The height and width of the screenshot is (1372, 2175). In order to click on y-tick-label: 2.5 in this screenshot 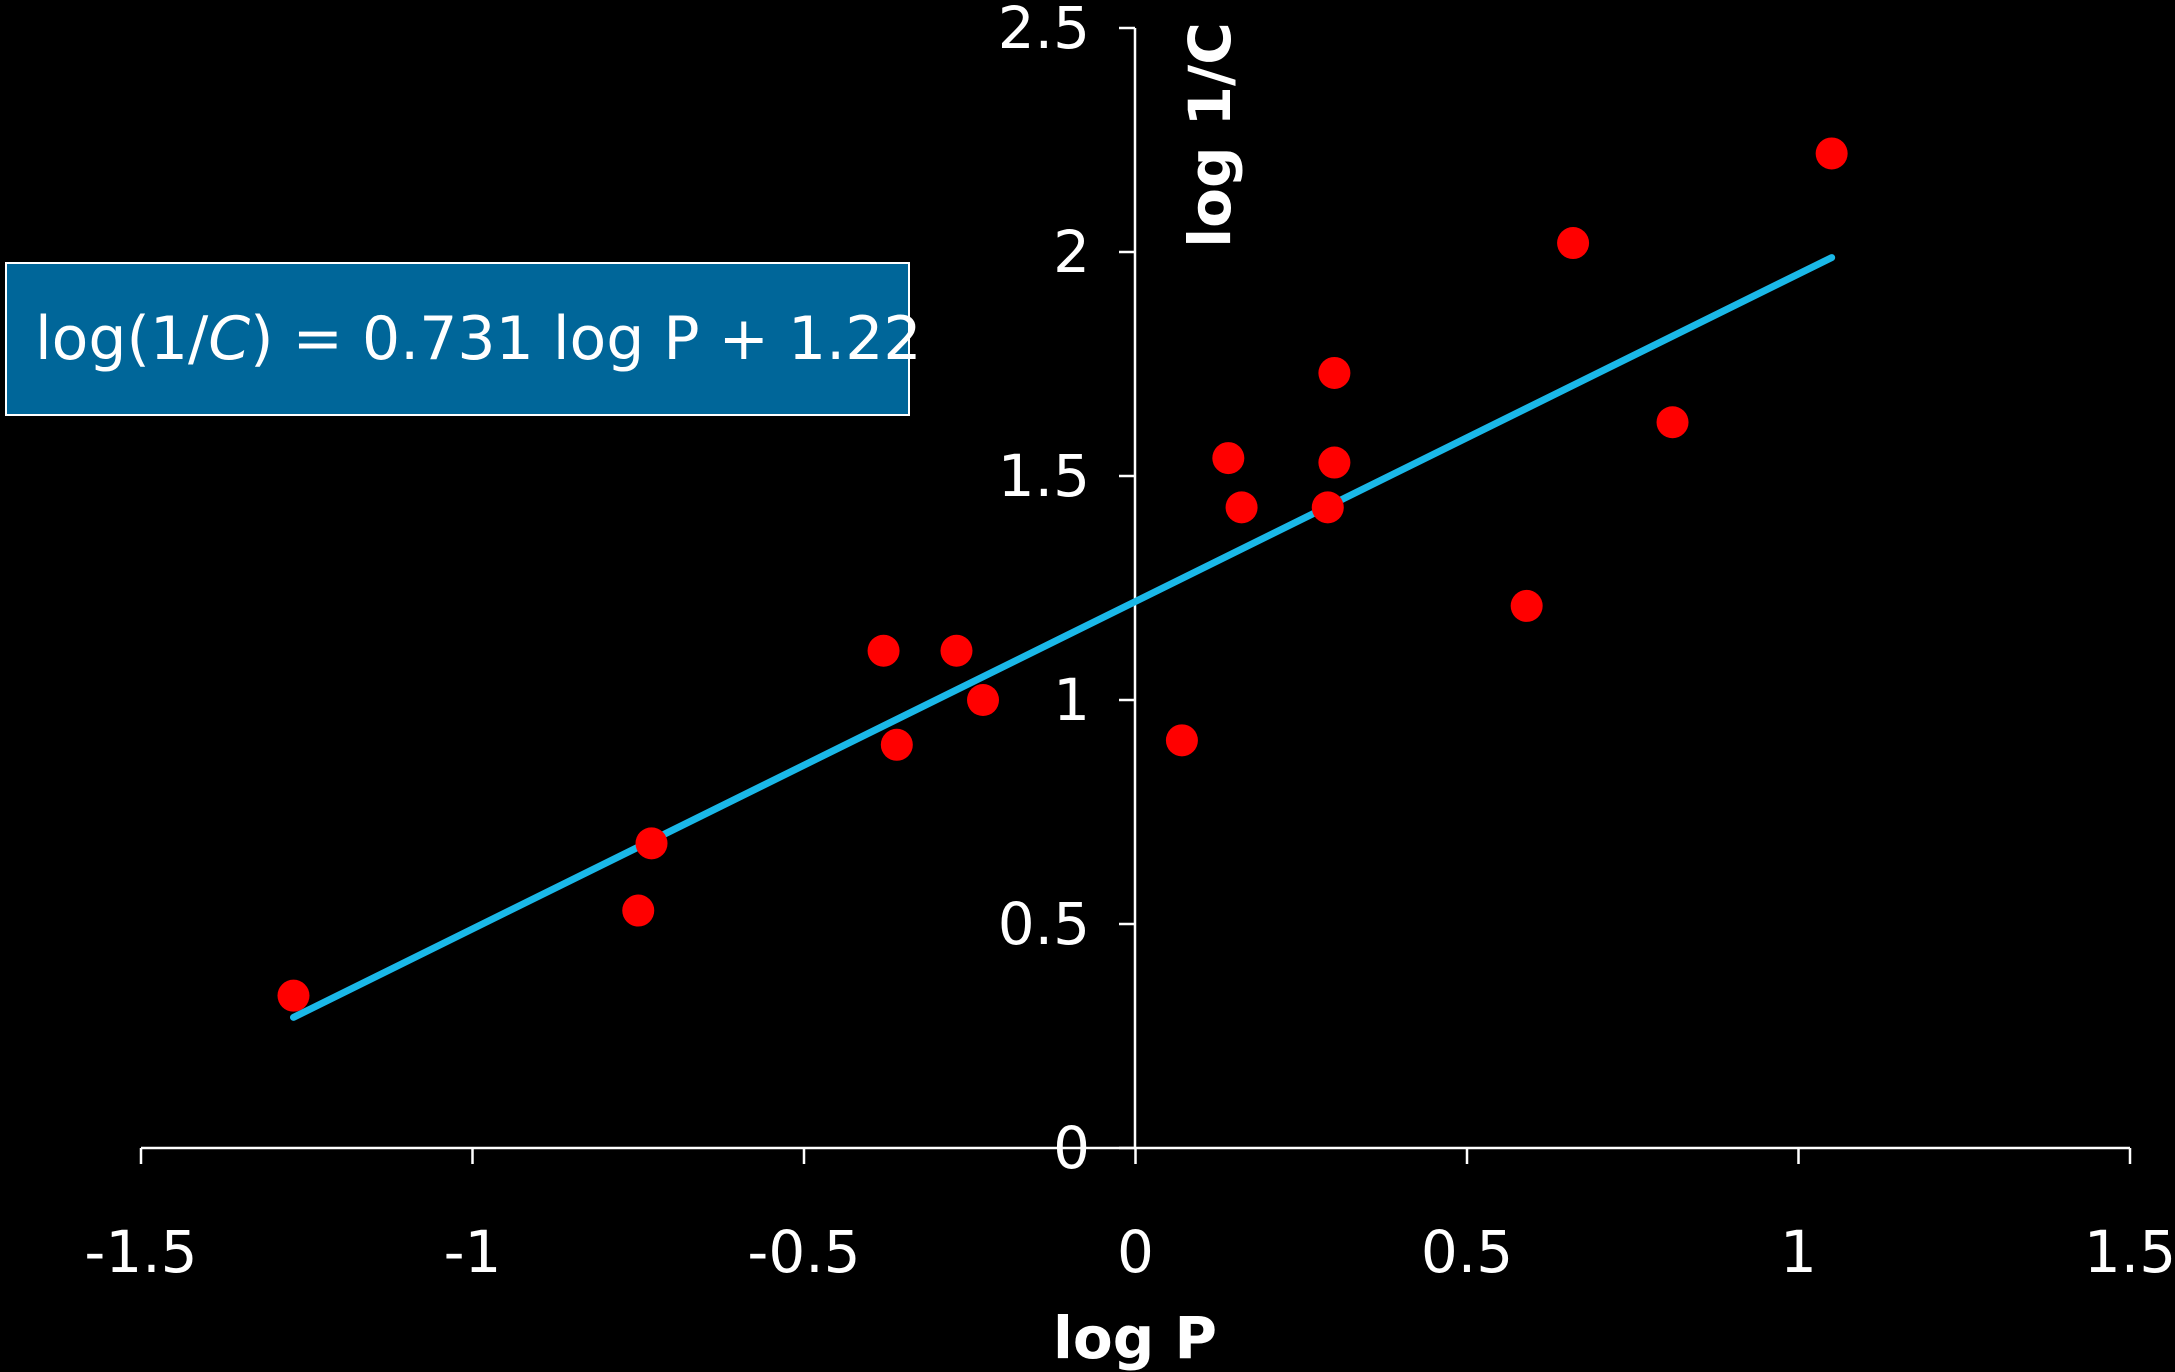, I will do `click(1044, 31)`.